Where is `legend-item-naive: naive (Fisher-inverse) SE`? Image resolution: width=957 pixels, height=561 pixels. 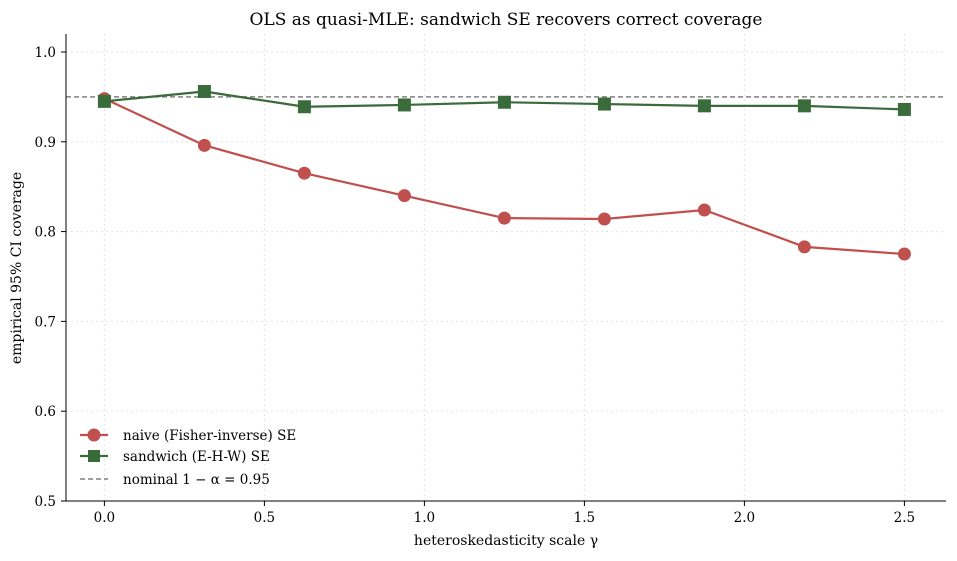
legend-item-naive: naive (Fisher-inverse) SE is located at coordinates (188, 436).